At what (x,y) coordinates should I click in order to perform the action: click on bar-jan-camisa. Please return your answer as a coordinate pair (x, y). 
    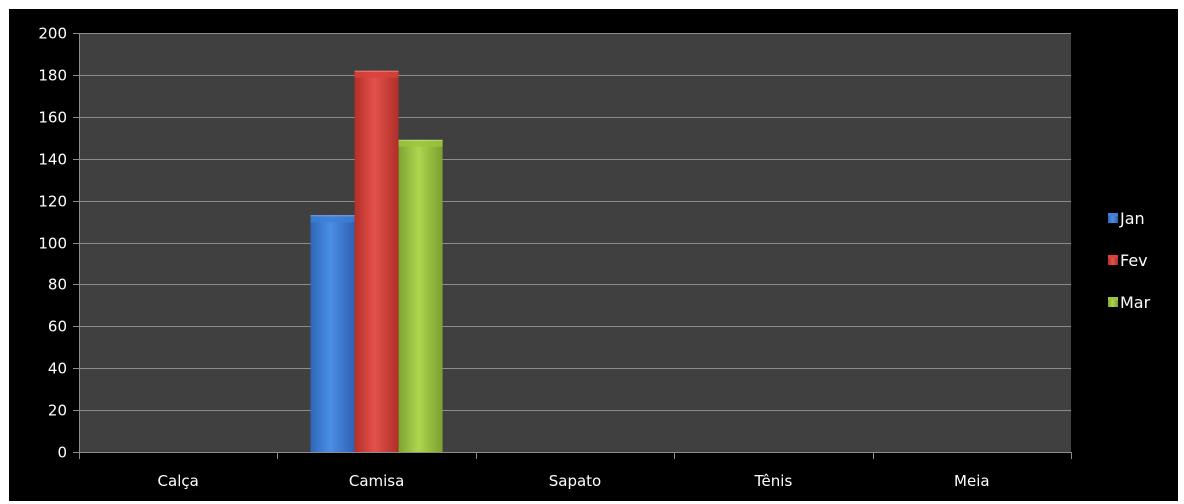
    Looking at the image, I should click on (332, 333).